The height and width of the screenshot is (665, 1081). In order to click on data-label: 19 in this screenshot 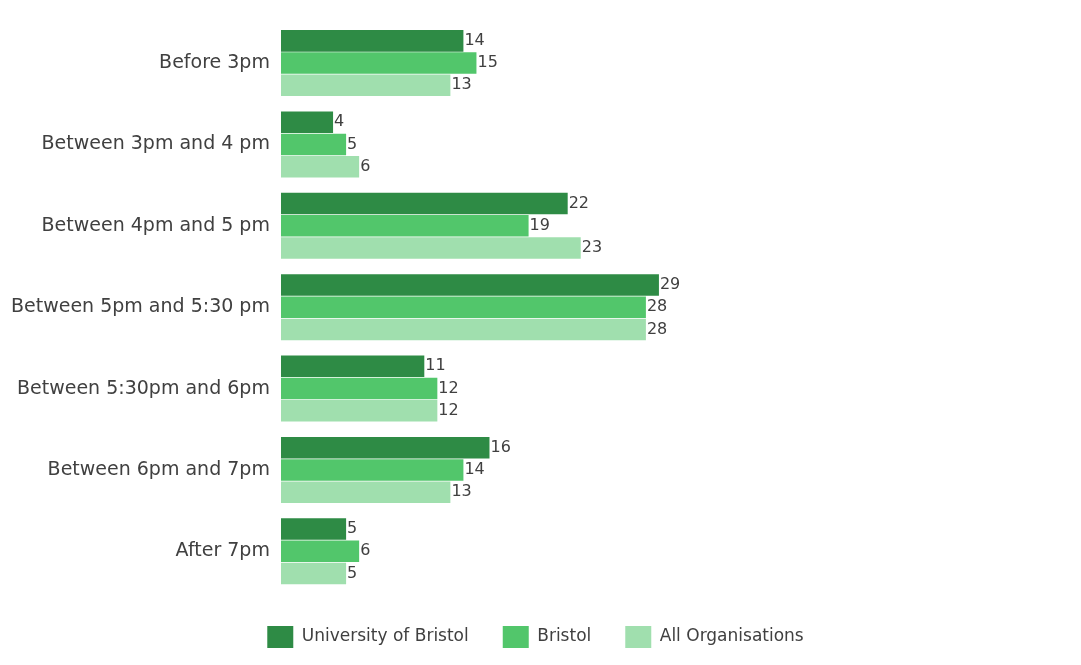, I will do `click(539, 224)`.